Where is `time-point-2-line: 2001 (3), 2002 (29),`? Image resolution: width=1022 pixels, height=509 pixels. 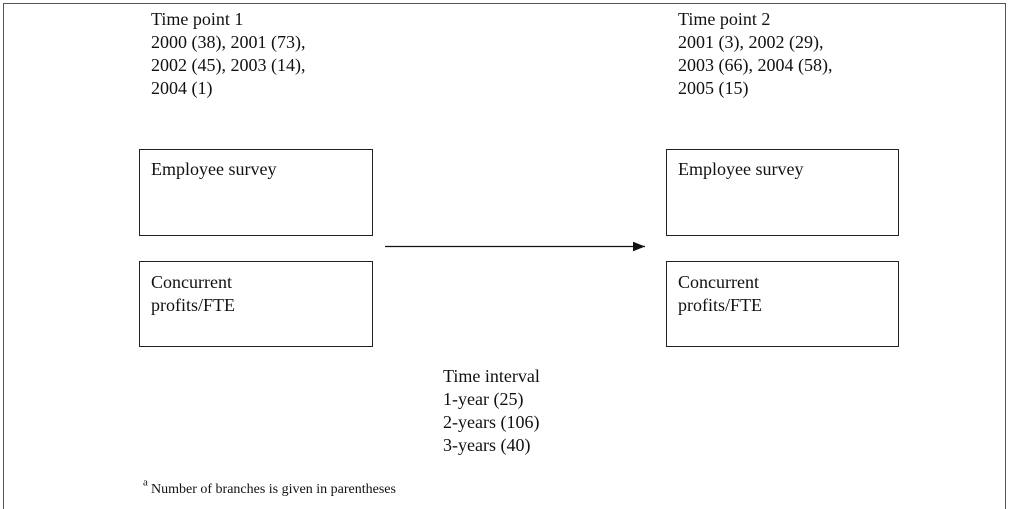
time-point-2-line: 2001 (3), 2002 (29), is located at coordinates (750, 42).